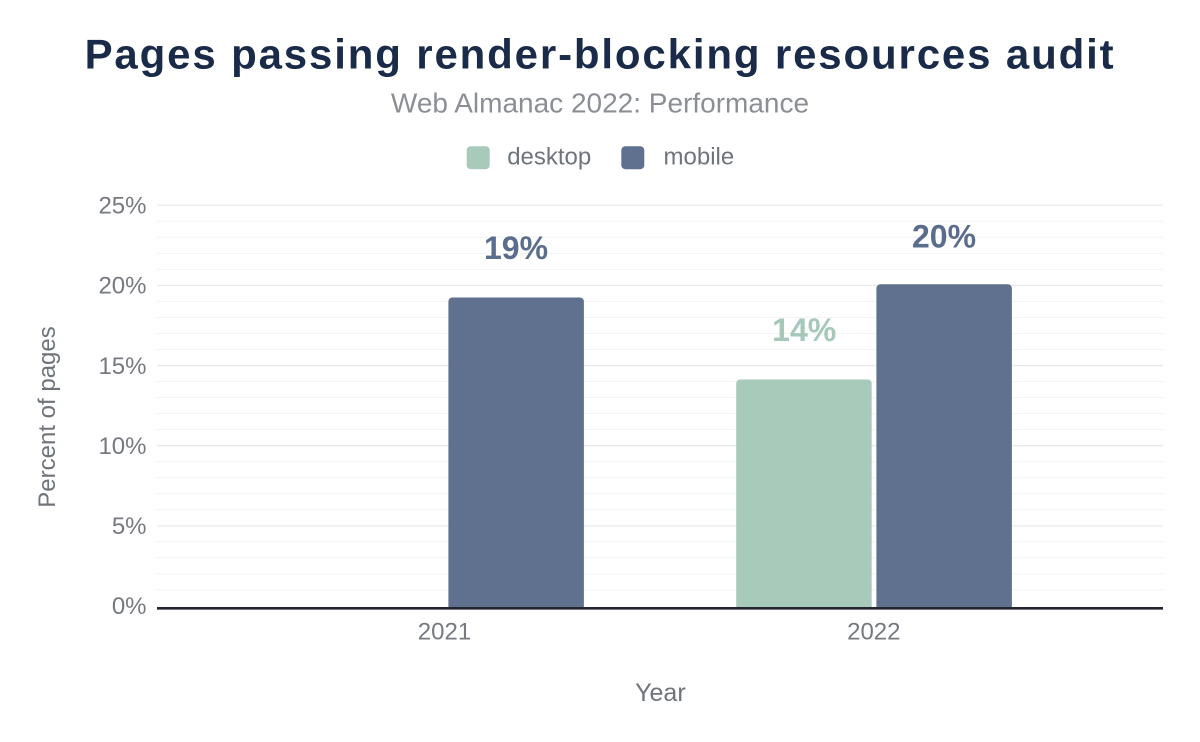 The height and width of the screenshot is (742, 1200). I want to click on svg-text: 19%, so click(516, 248).